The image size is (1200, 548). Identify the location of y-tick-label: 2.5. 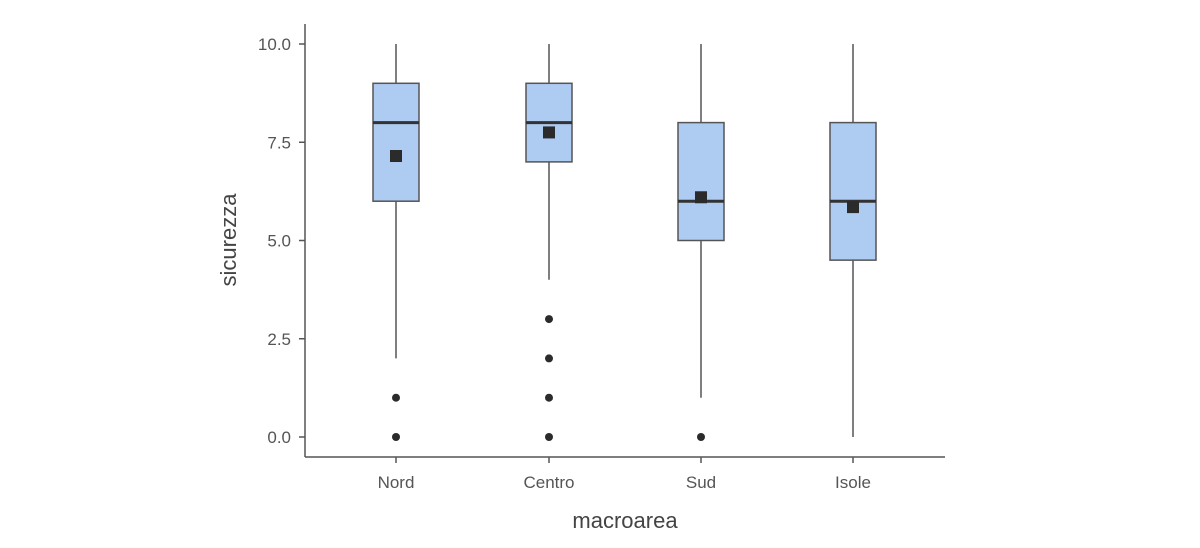
(279, 339).